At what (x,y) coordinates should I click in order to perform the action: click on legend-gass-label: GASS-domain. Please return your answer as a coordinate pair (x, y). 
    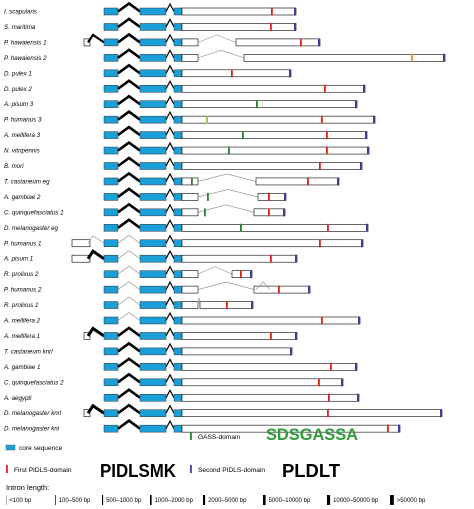
    Looking at the image, I should click on (219, 437).